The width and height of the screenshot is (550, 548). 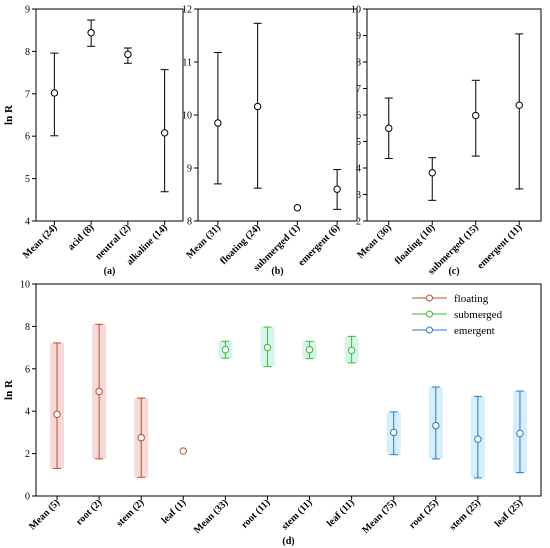 What do you see at coordinates (211, 516) in the screenshot?
I see `x-tick-label: Mean (33)` at bounding box center [211, 516].